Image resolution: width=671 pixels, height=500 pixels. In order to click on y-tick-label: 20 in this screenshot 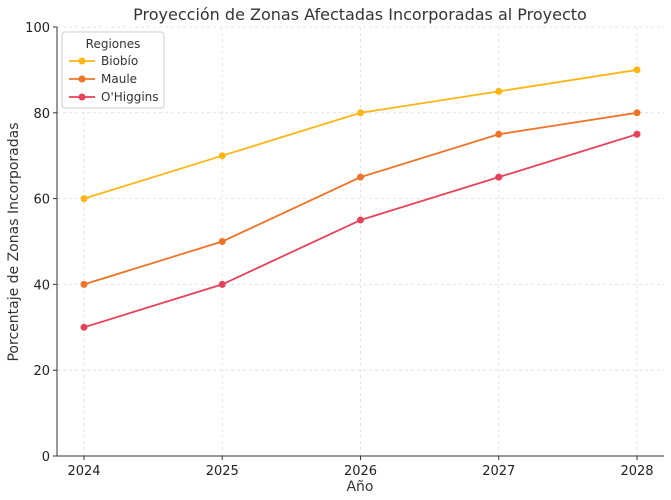, I will do `click(41, 371)`.